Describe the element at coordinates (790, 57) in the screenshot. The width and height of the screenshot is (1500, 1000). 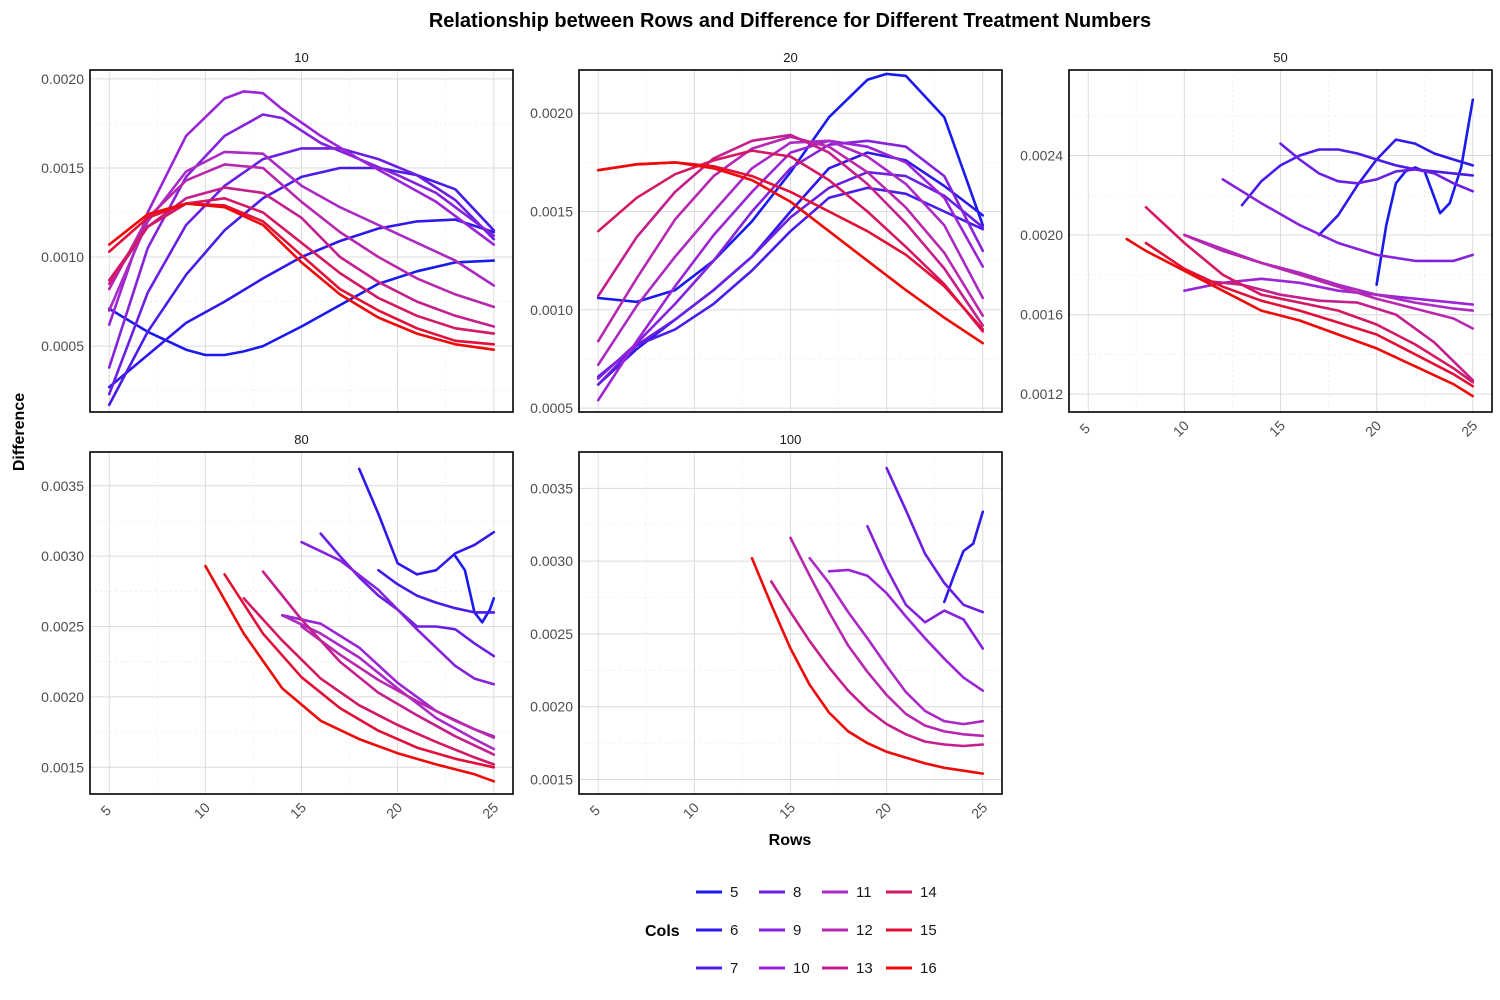
I see `facet-strip-label: 20` at that location.